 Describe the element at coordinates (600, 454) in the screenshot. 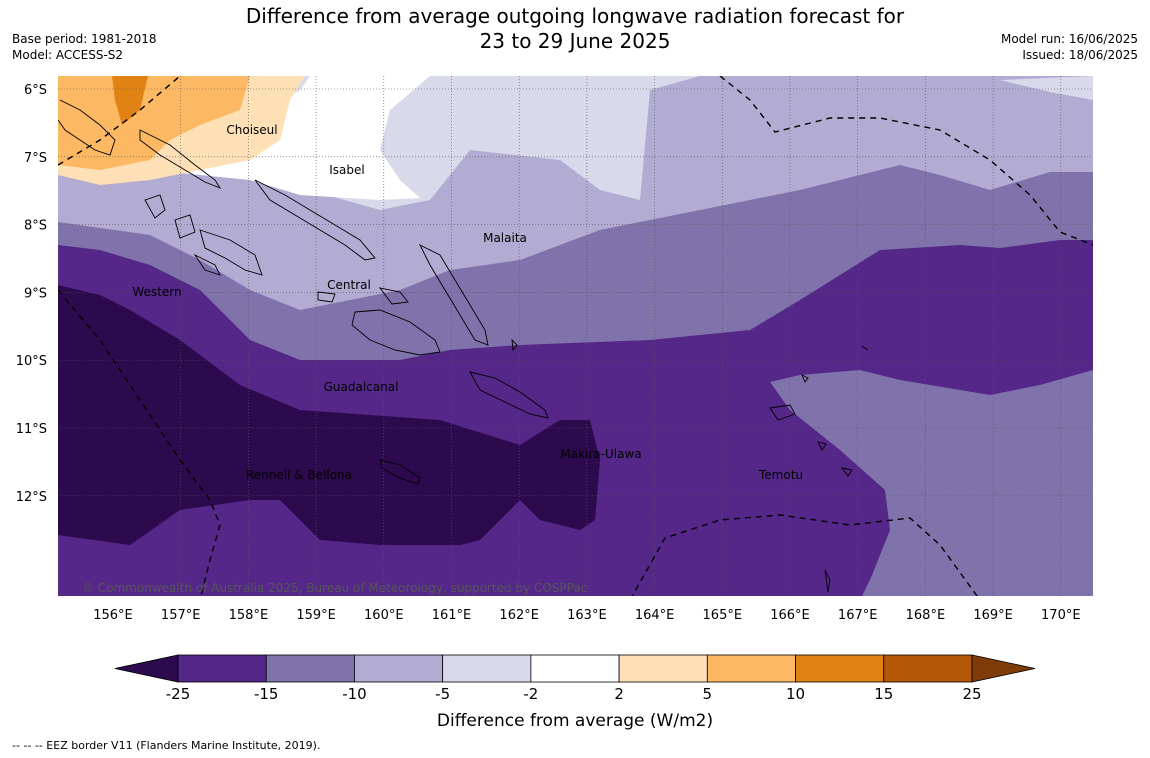

I see `province-label: Makira-Ulawa` at that location.